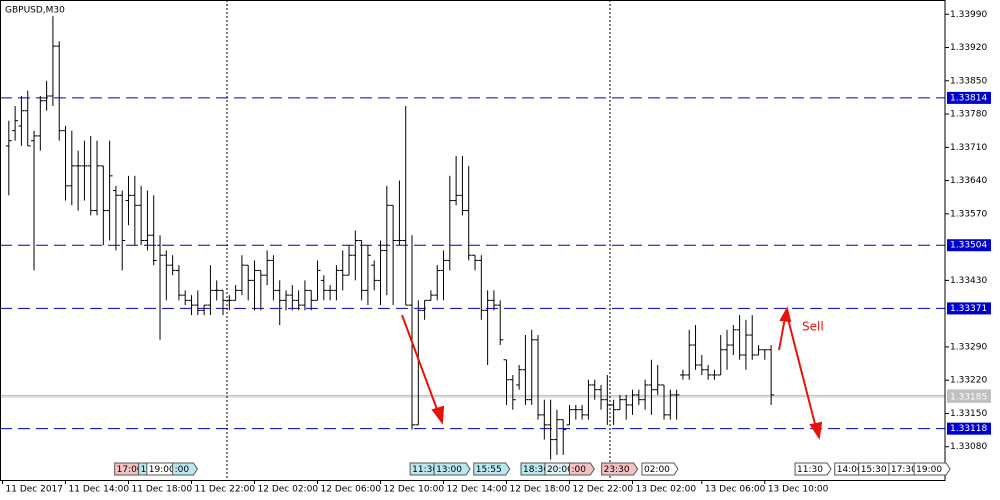 The height and width of the screenshot is (500, 1000). Describe the element at coordinates (968, 48) in the screenshot. I see `y-tick-label: 1.33920` at that location.